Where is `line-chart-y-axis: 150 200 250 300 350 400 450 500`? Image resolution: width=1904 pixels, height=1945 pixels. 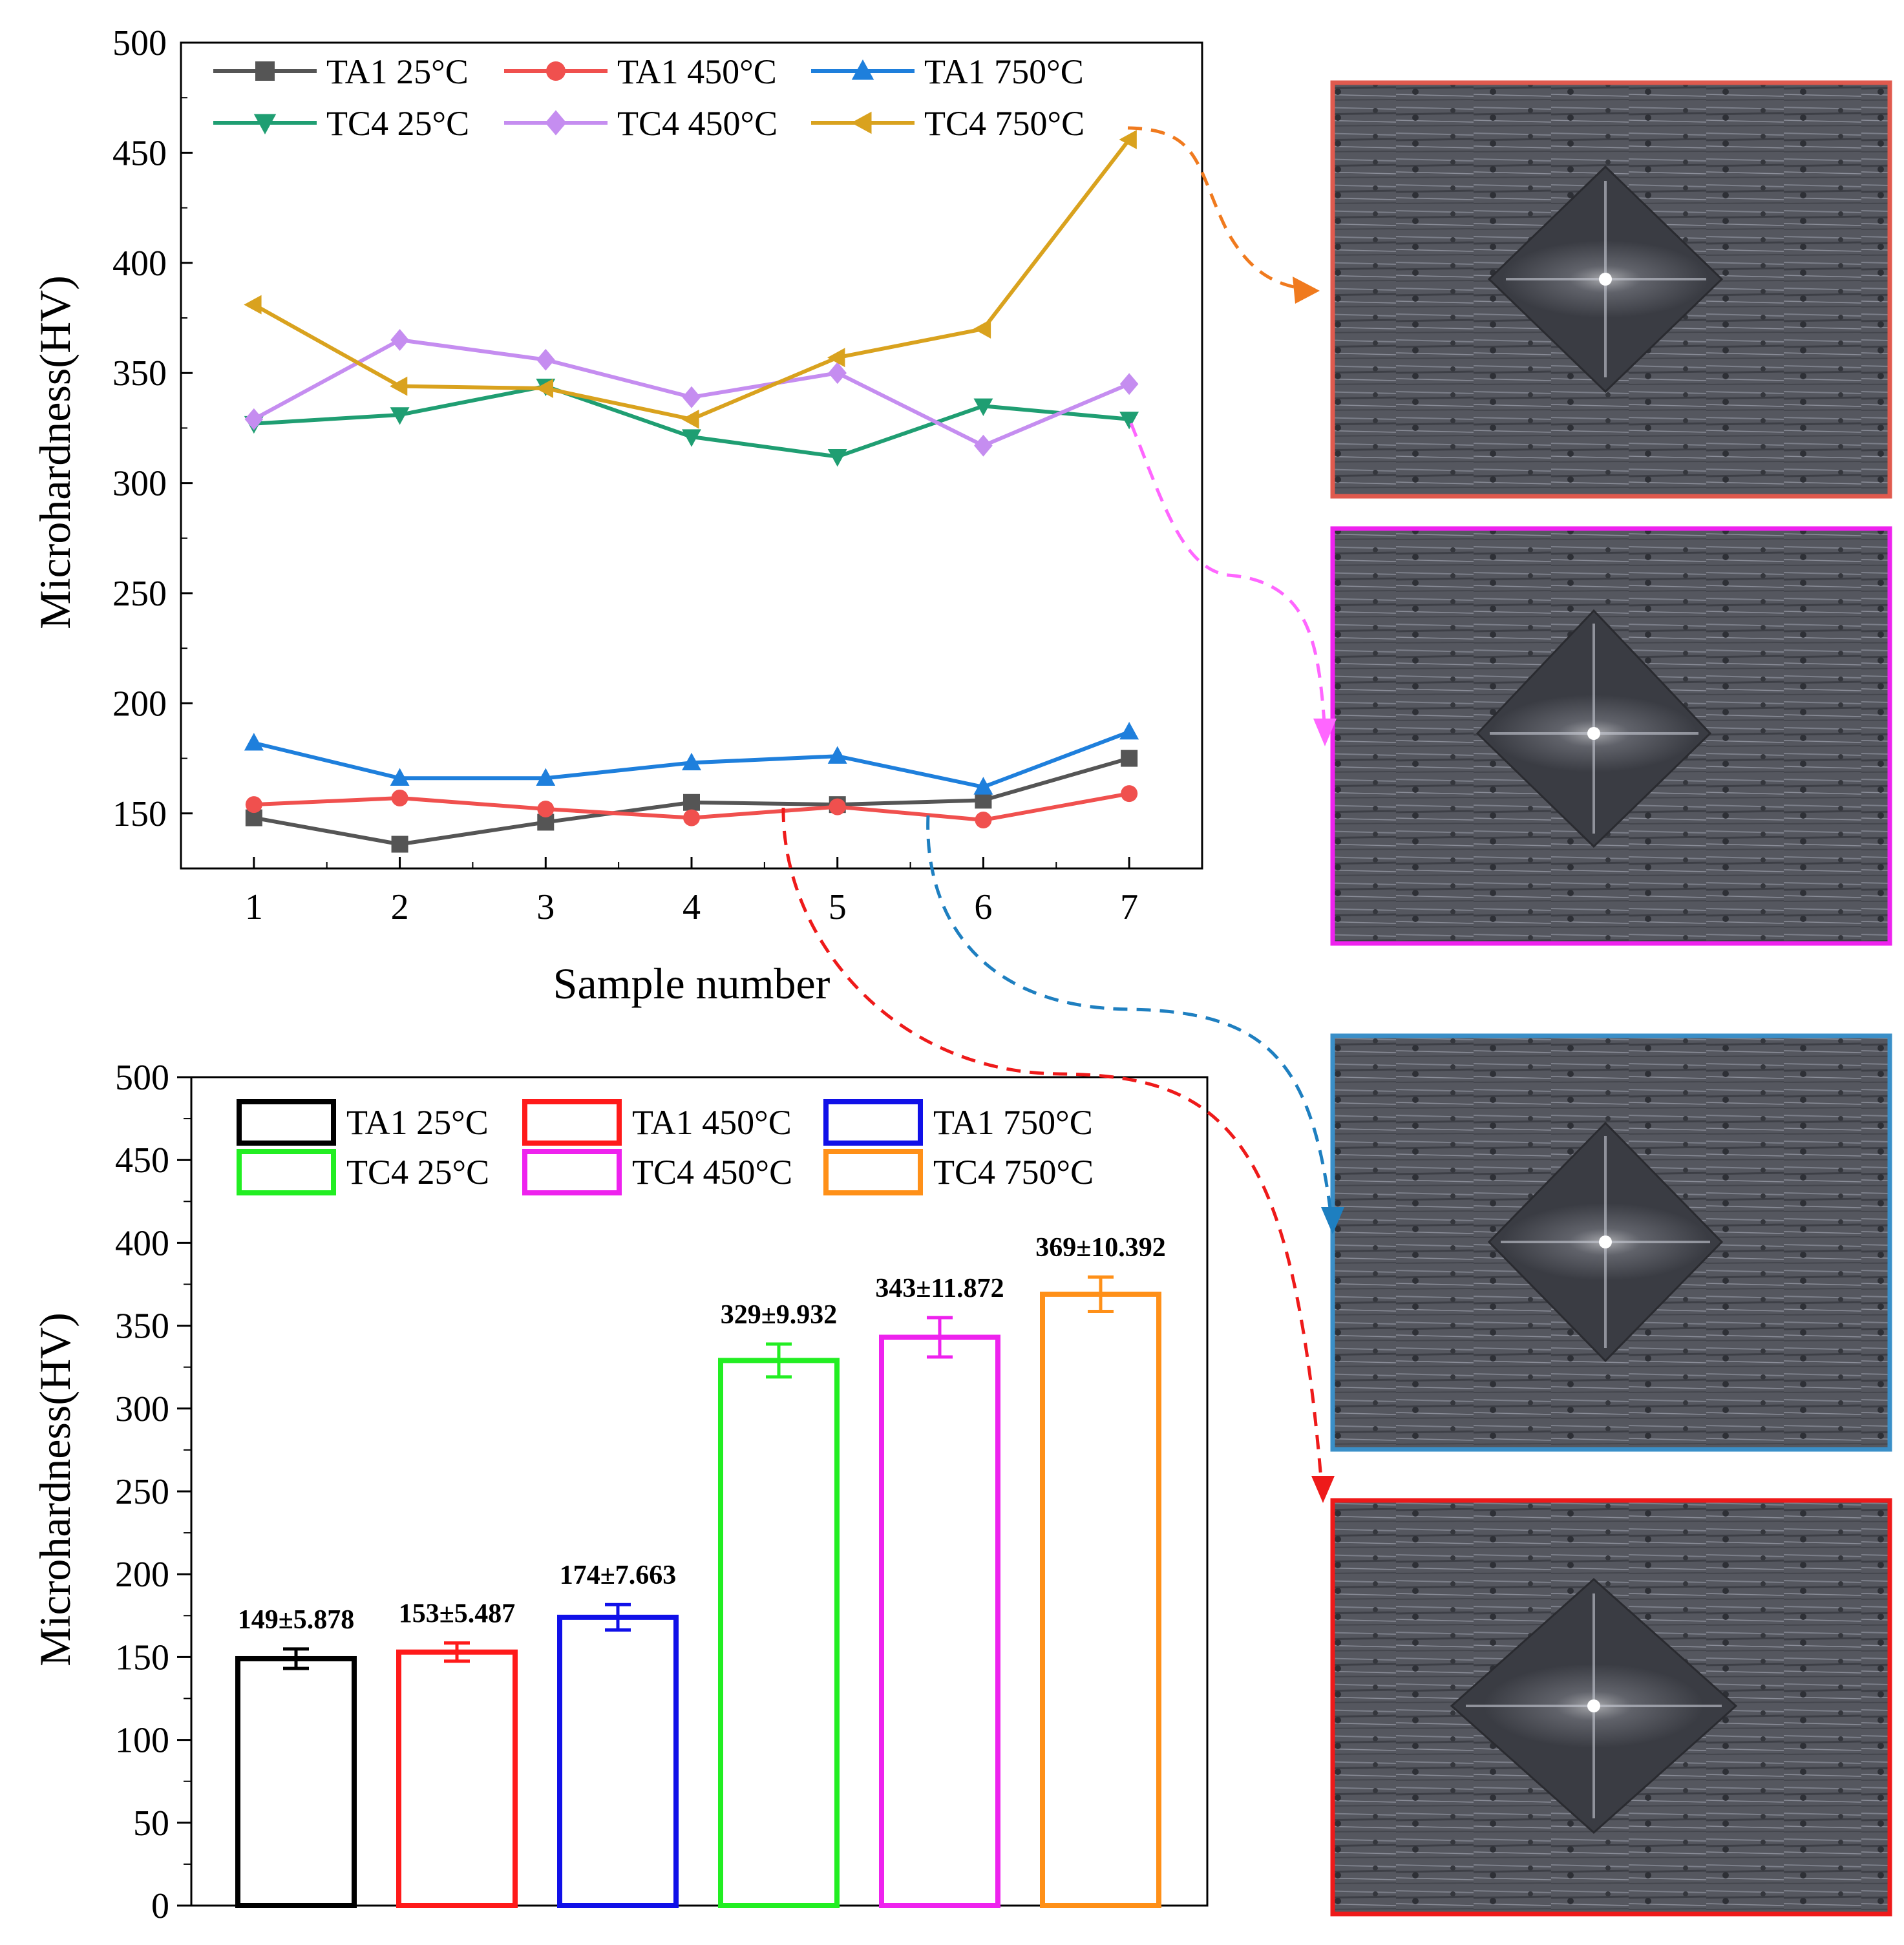 line-chart-y-axis: 150 200 250 300 350 400 450 500 is located at coordinates (152, 446).